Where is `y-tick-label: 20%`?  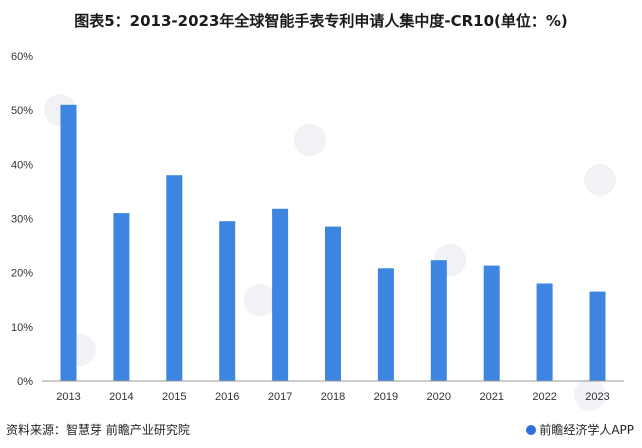
y-tick-label: 20% is located at coordinates (22, 274).